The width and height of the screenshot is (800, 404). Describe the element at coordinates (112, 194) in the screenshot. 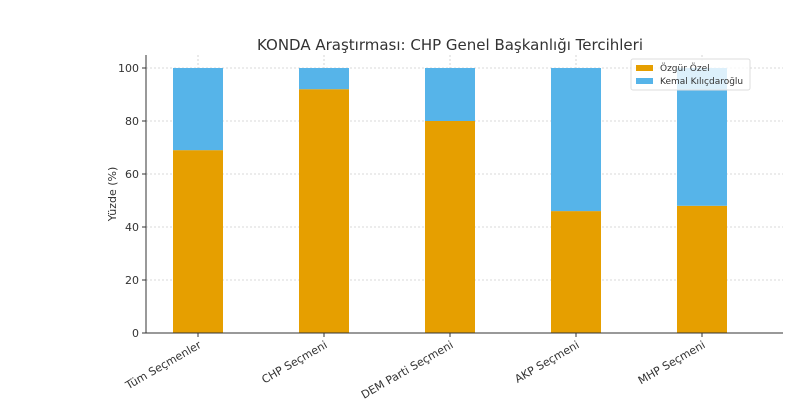

I see `y-axis-label: Yüzde (%)` at that location.